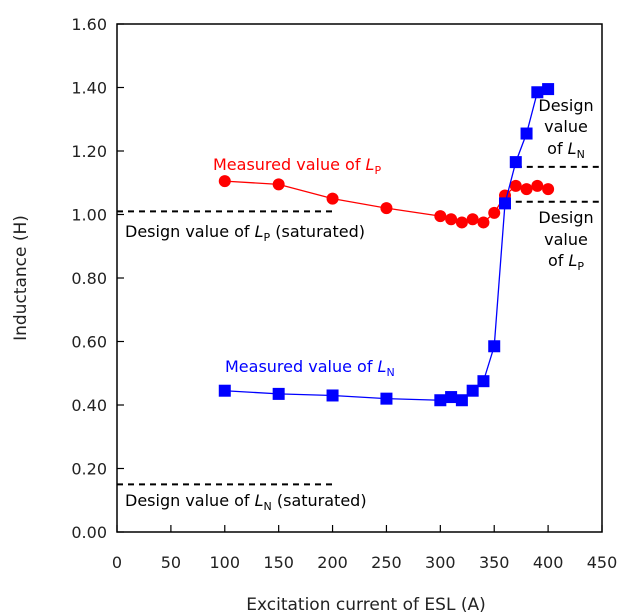 This screenshot has width=631, height=616. I want to click on x-tick-label: 350, so click(494, 562).